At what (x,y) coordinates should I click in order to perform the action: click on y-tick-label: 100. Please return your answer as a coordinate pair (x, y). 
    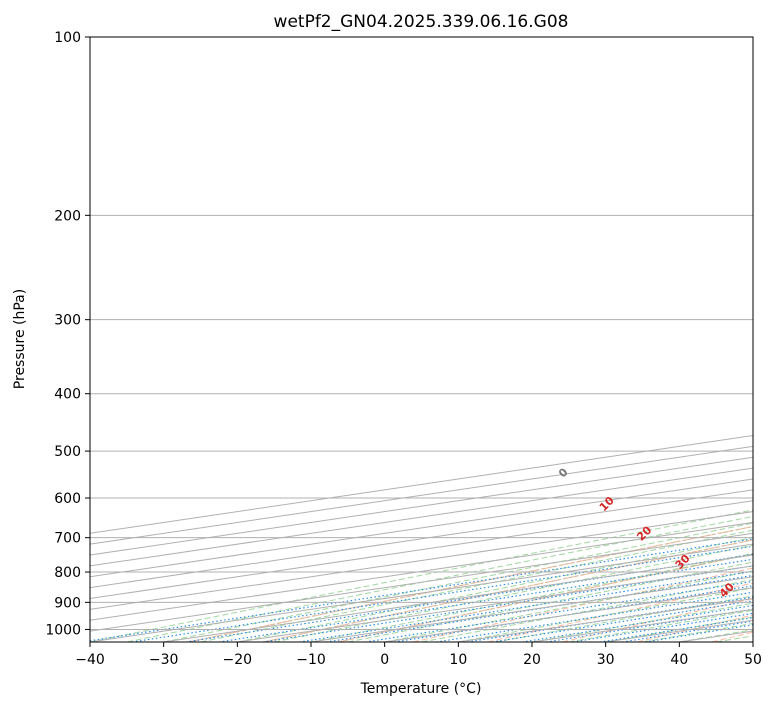
    Looking at the image, I should click on (67, 38).